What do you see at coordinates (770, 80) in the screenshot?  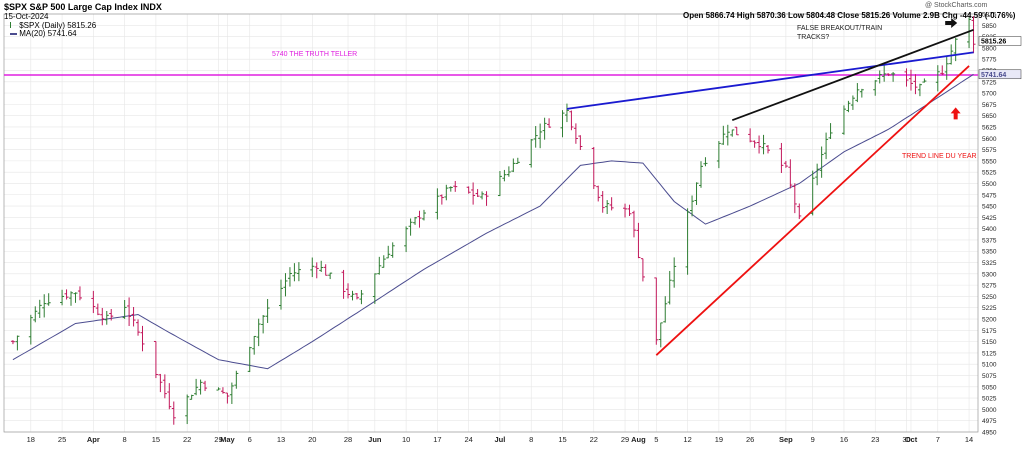 I see `blue-trend-line` at bounding box center [770, 80].